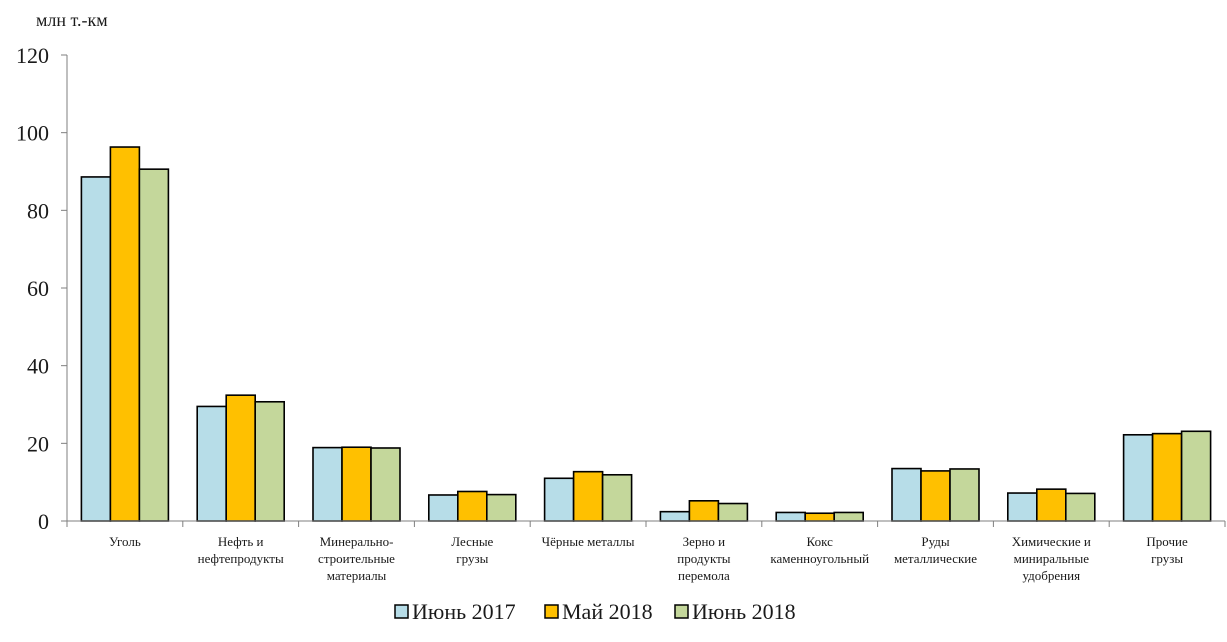 This screenshot has height=642, width=1227. I want to click on x-tick-label: Кокс каменноугольный, so click(819, 550).